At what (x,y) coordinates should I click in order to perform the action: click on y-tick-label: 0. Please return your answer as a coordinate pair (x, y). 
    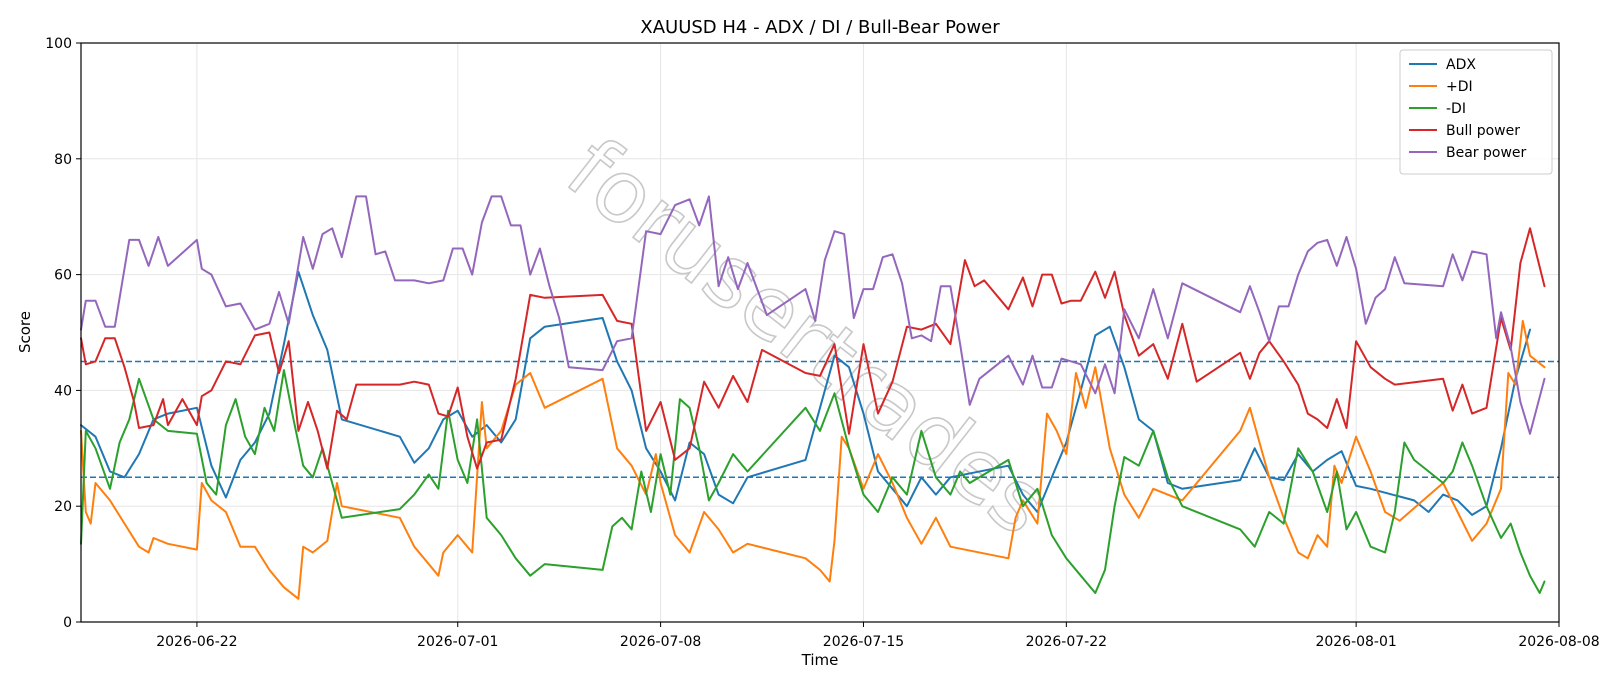
    Looking at the image, I should click on (67, 623).